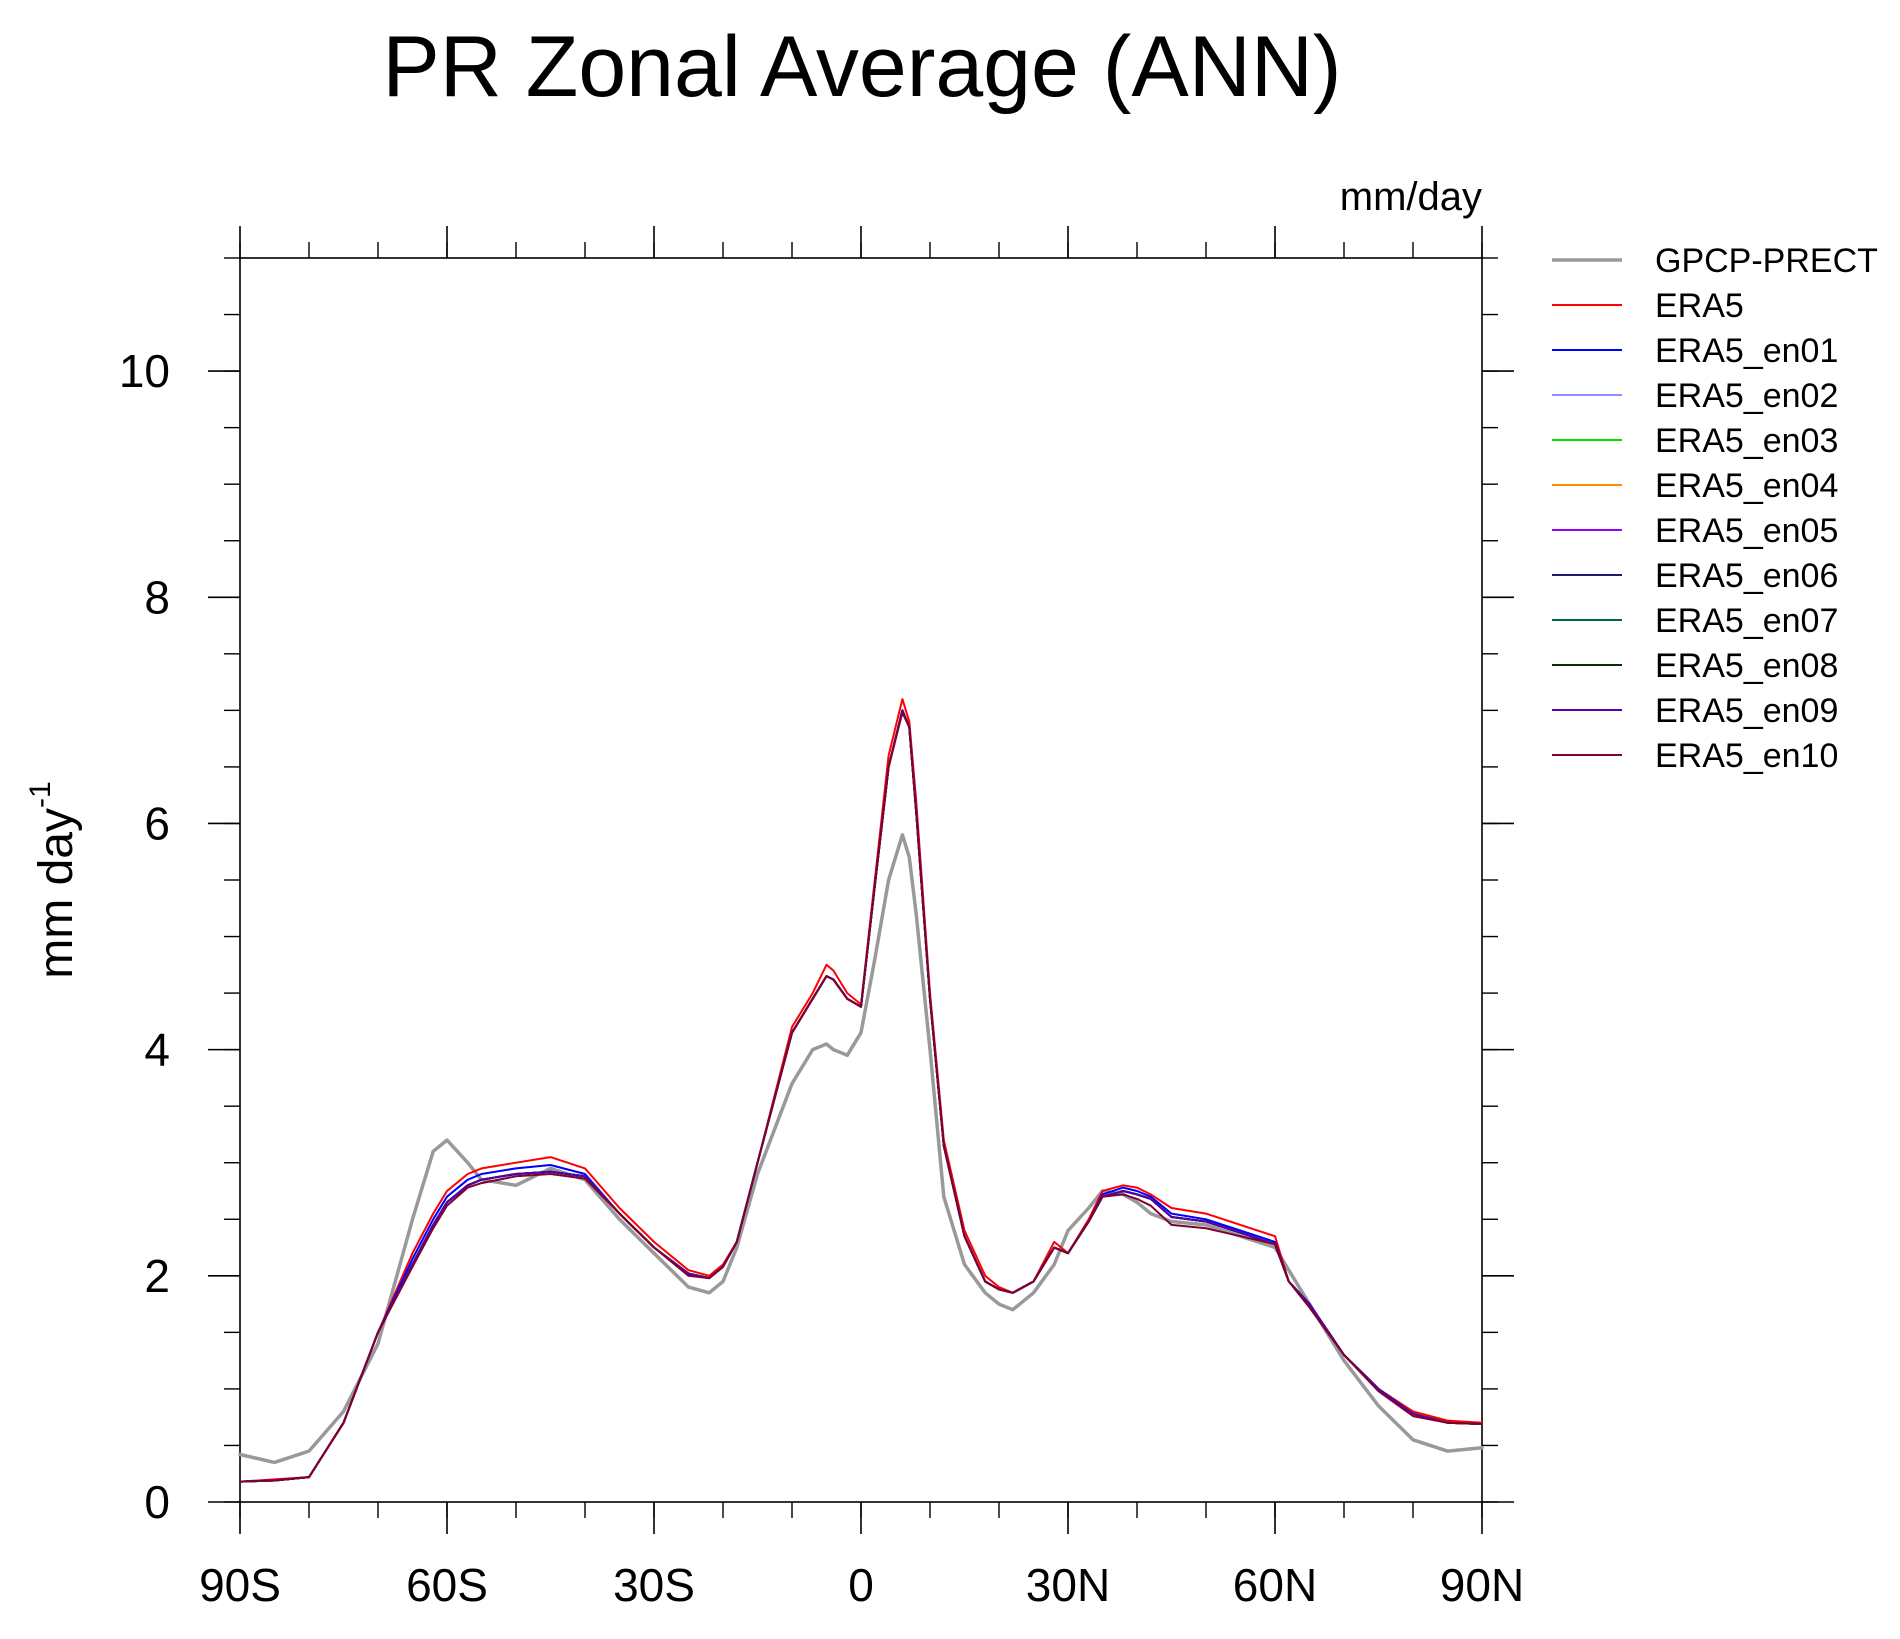 The image size is (1900, 1639). I want to click on y-tick-label: 6, so click(157, 823).